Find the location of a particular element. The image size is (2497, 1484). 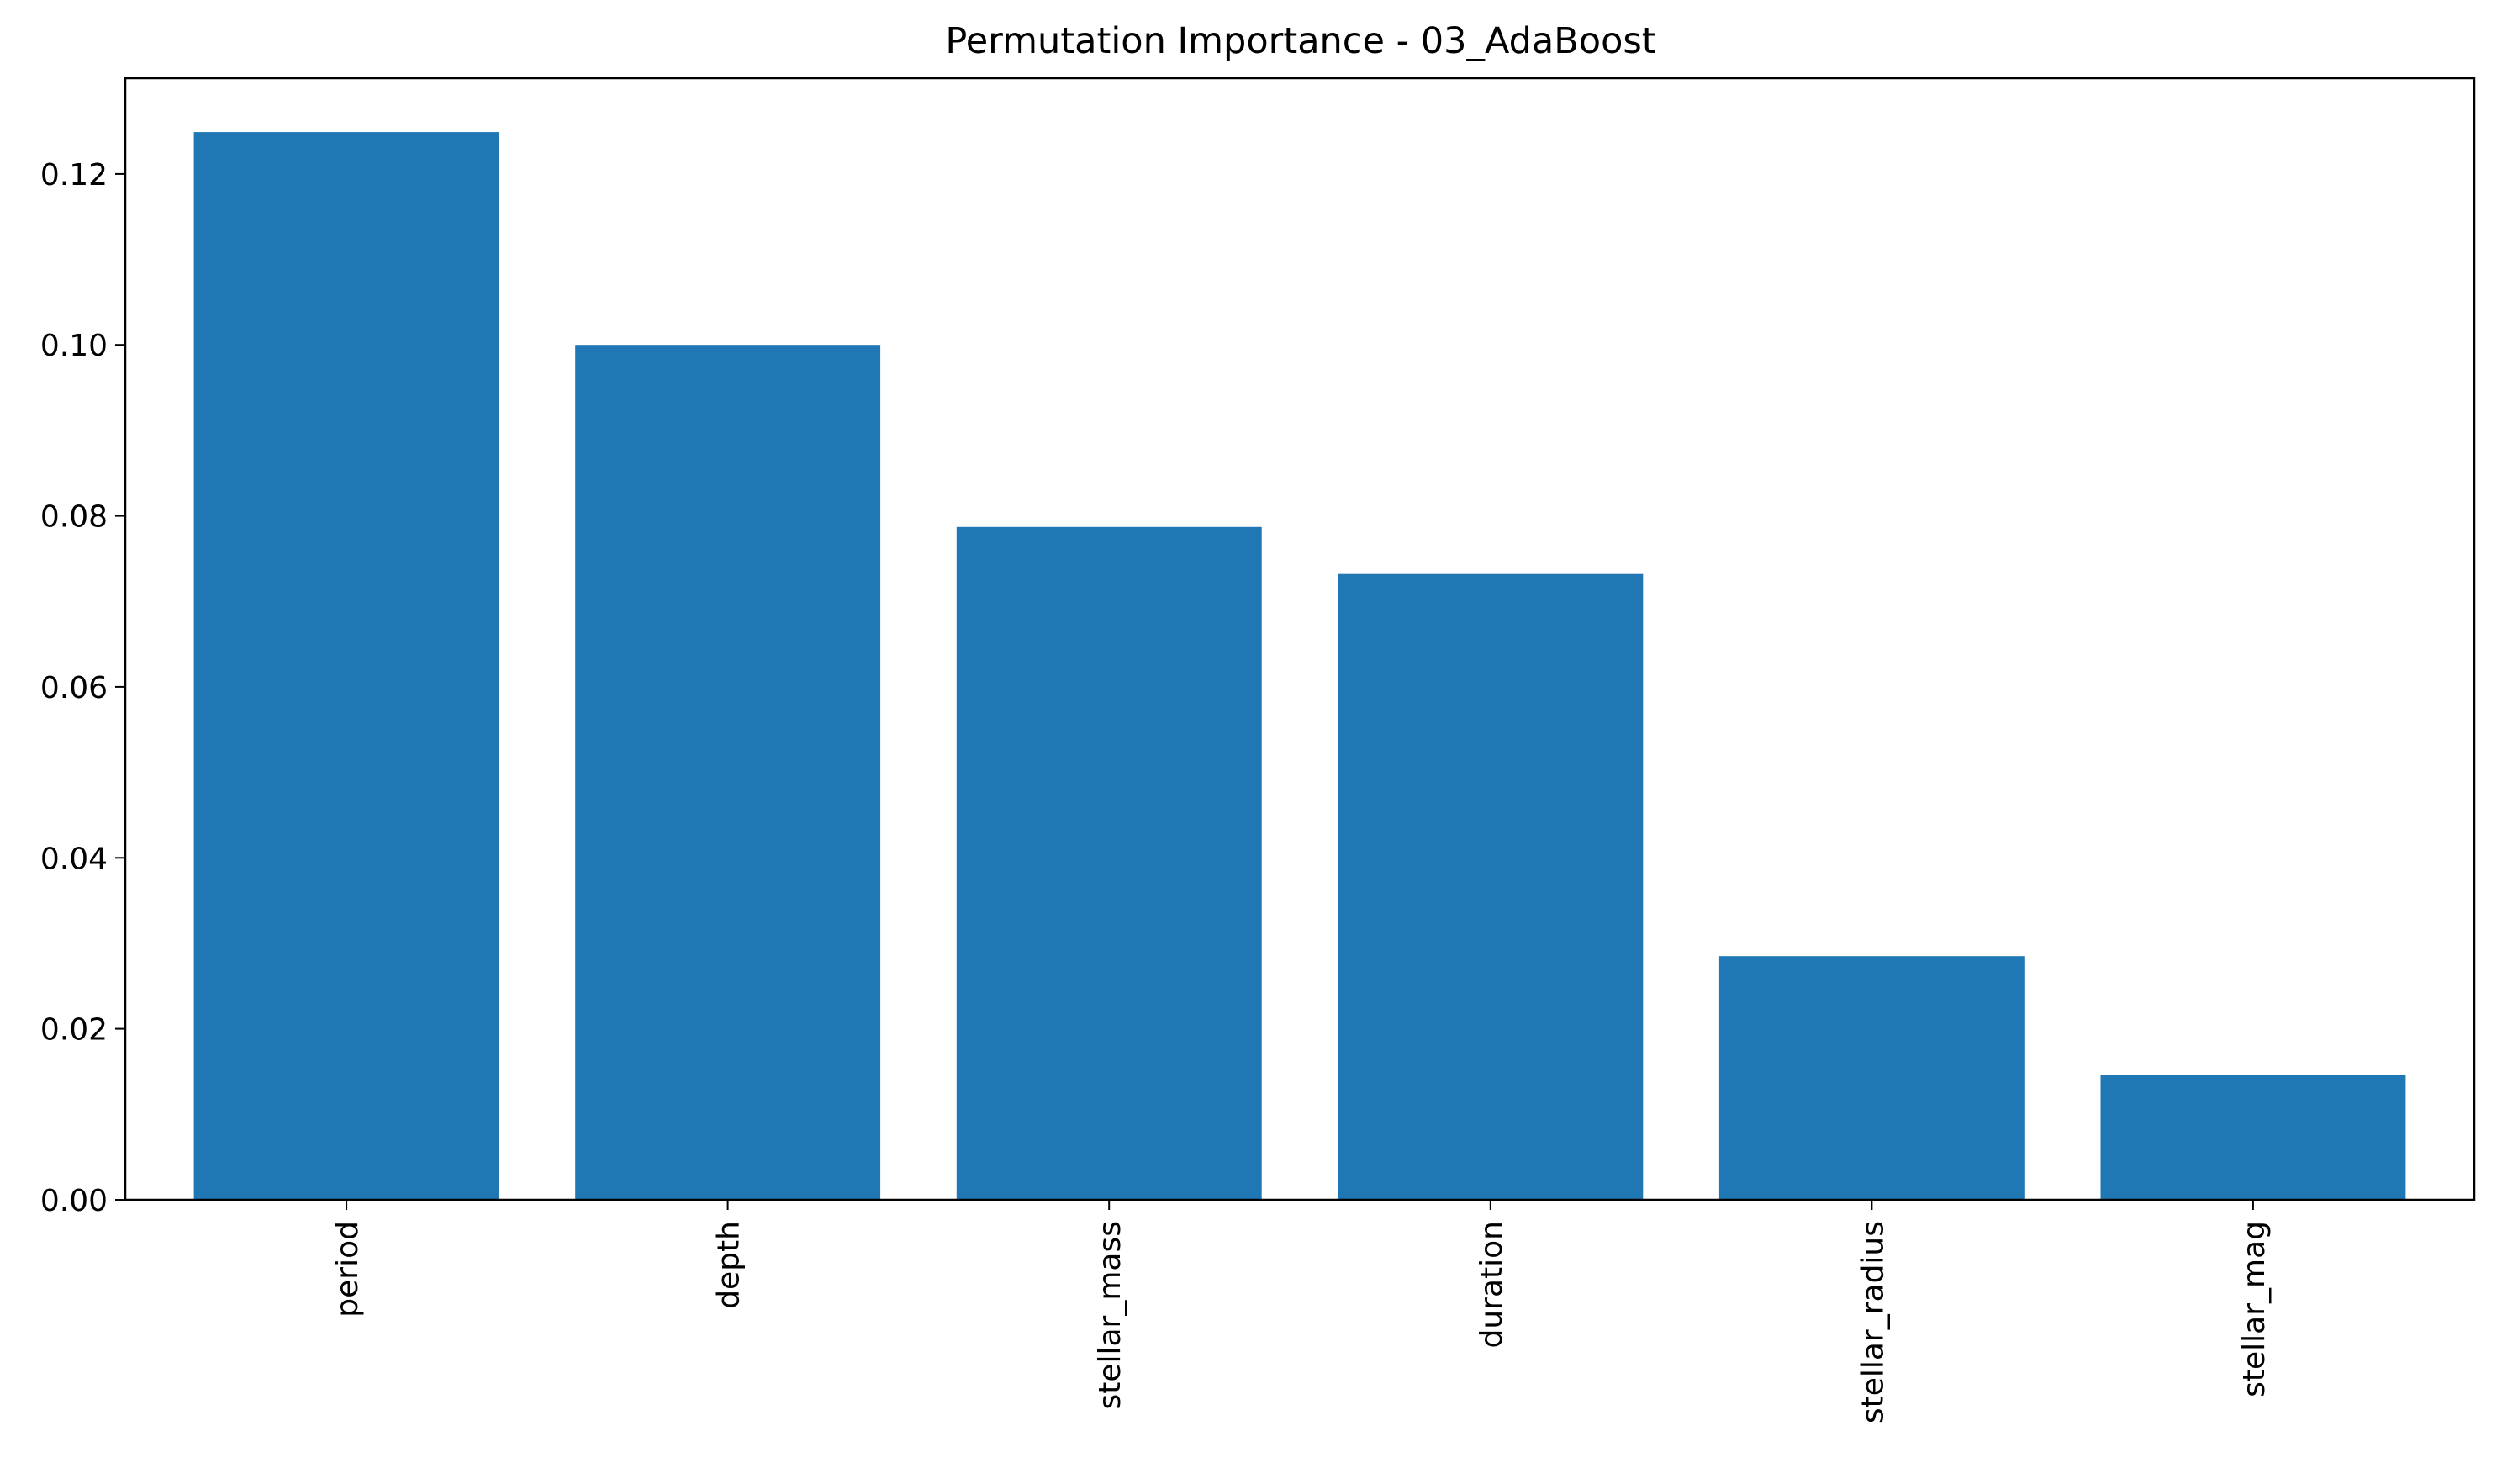

bar-duration is located at coordinates (1491, 886).